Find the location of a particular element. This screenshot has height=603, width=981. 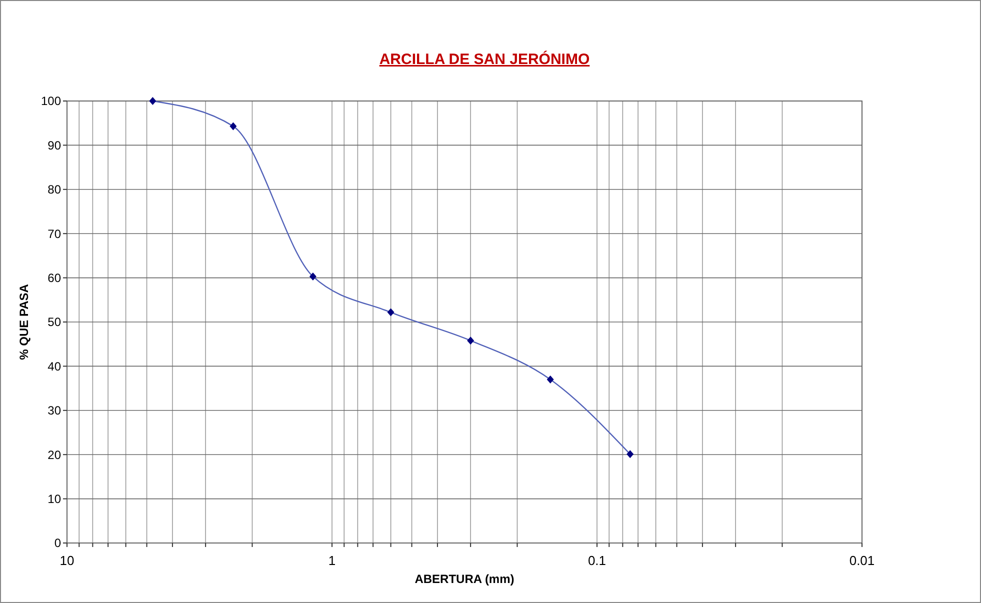

y-tick-label: 20 is located at coordinates (55, 455).